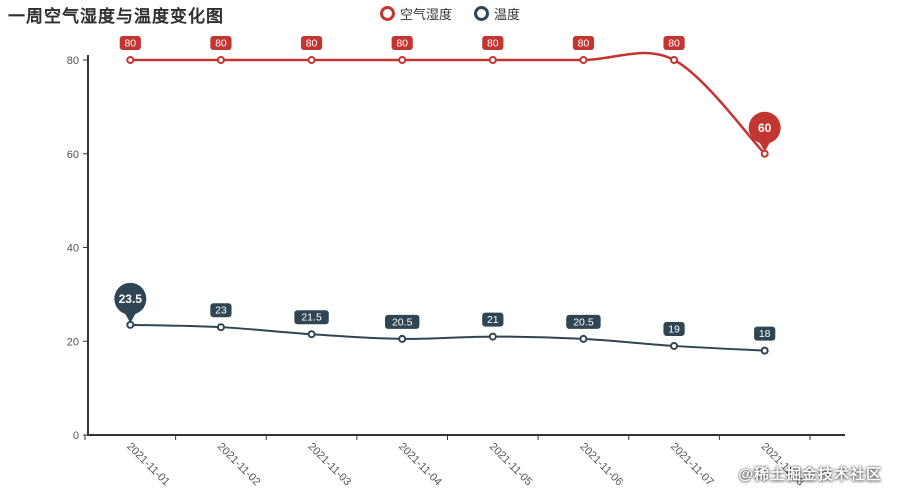  I want to click on legend-item-temperature: 温度, so click(497, 13).